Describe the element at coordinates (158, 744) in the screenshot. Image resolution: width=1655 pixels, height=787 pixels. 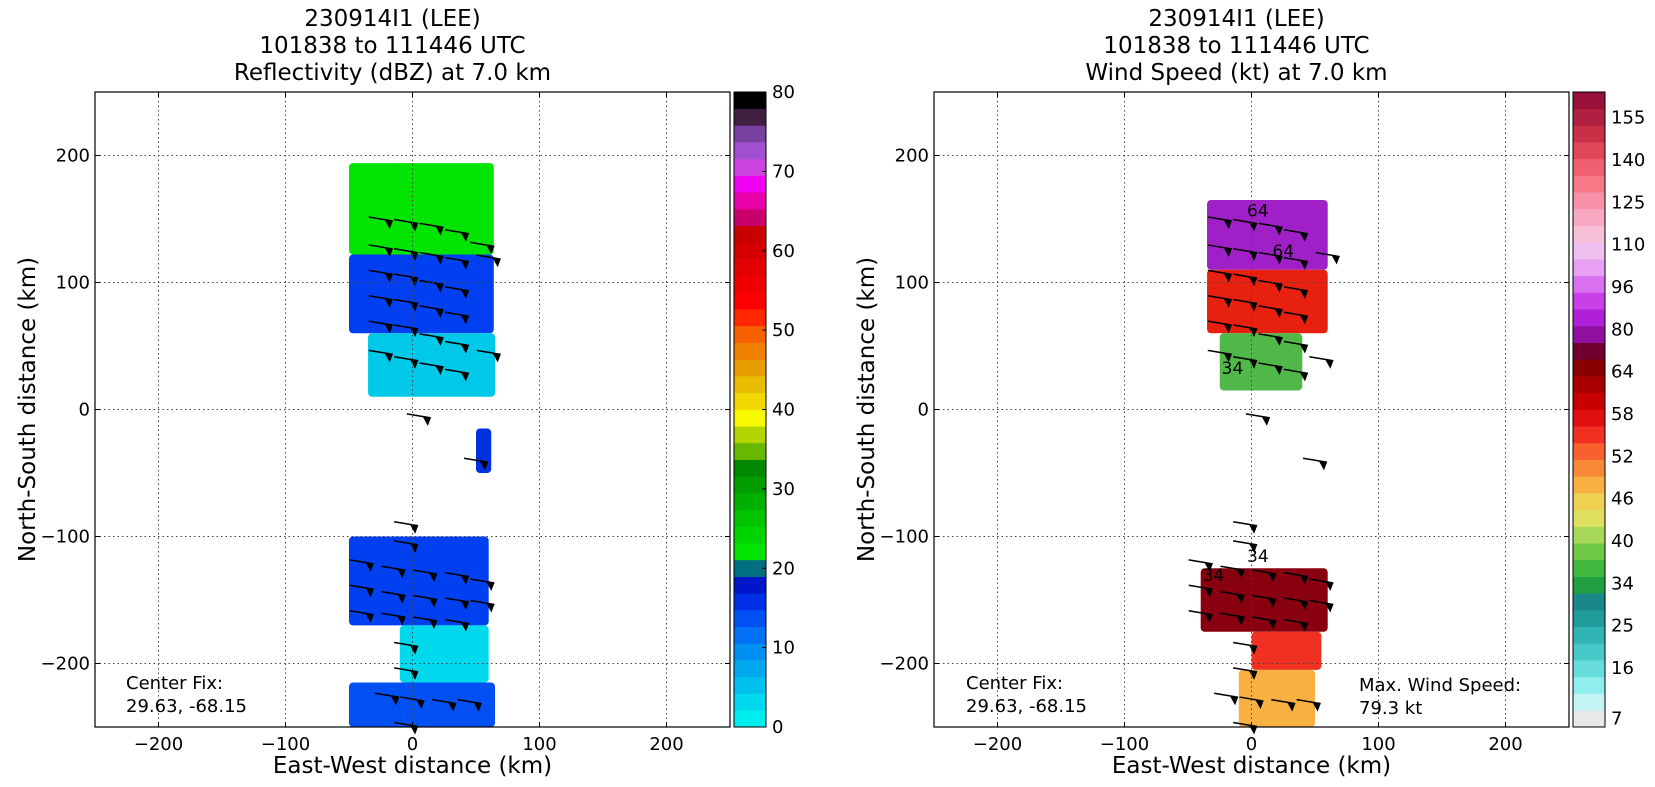
I see `reflectivity-x-tick-label: −200` at that location.